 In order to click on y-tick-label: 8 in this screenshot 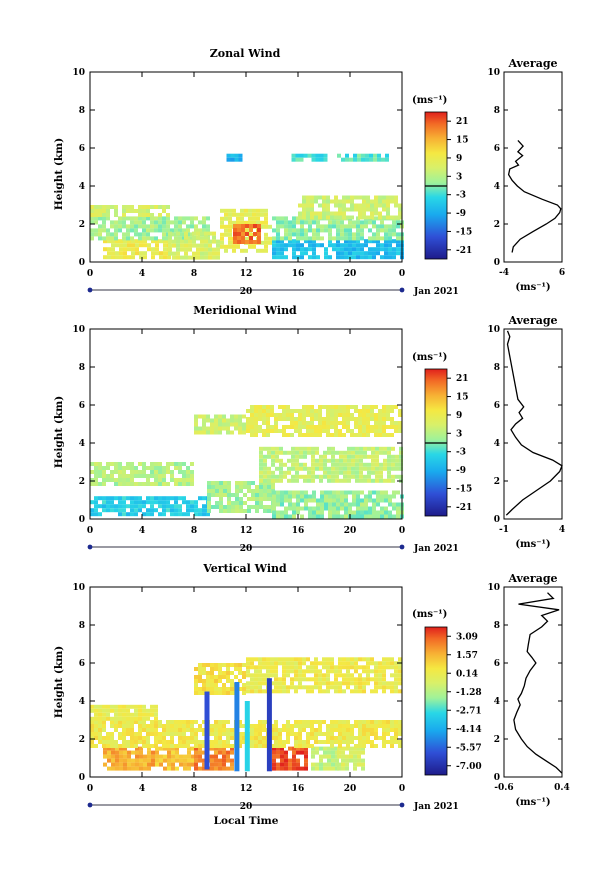, I will do `click(82, 626)`.